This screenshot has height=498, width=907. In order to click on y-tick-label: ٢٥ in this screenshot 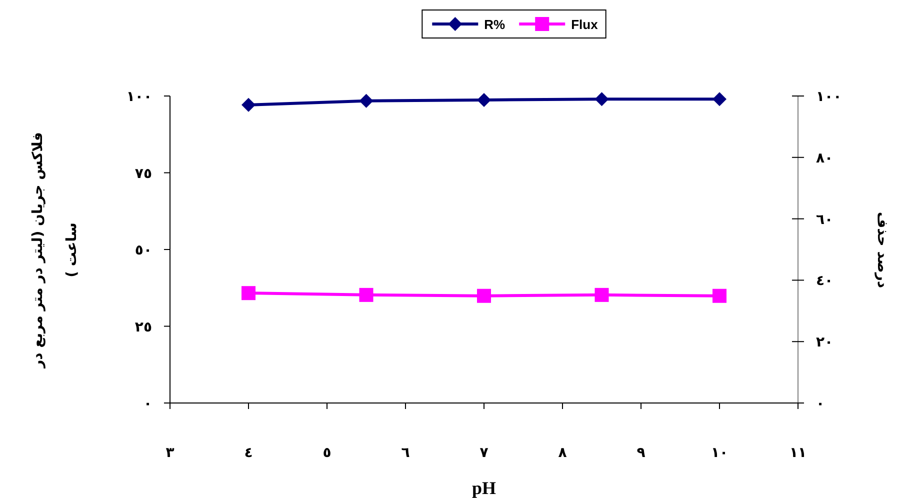, I will do `click(143, 327)`.